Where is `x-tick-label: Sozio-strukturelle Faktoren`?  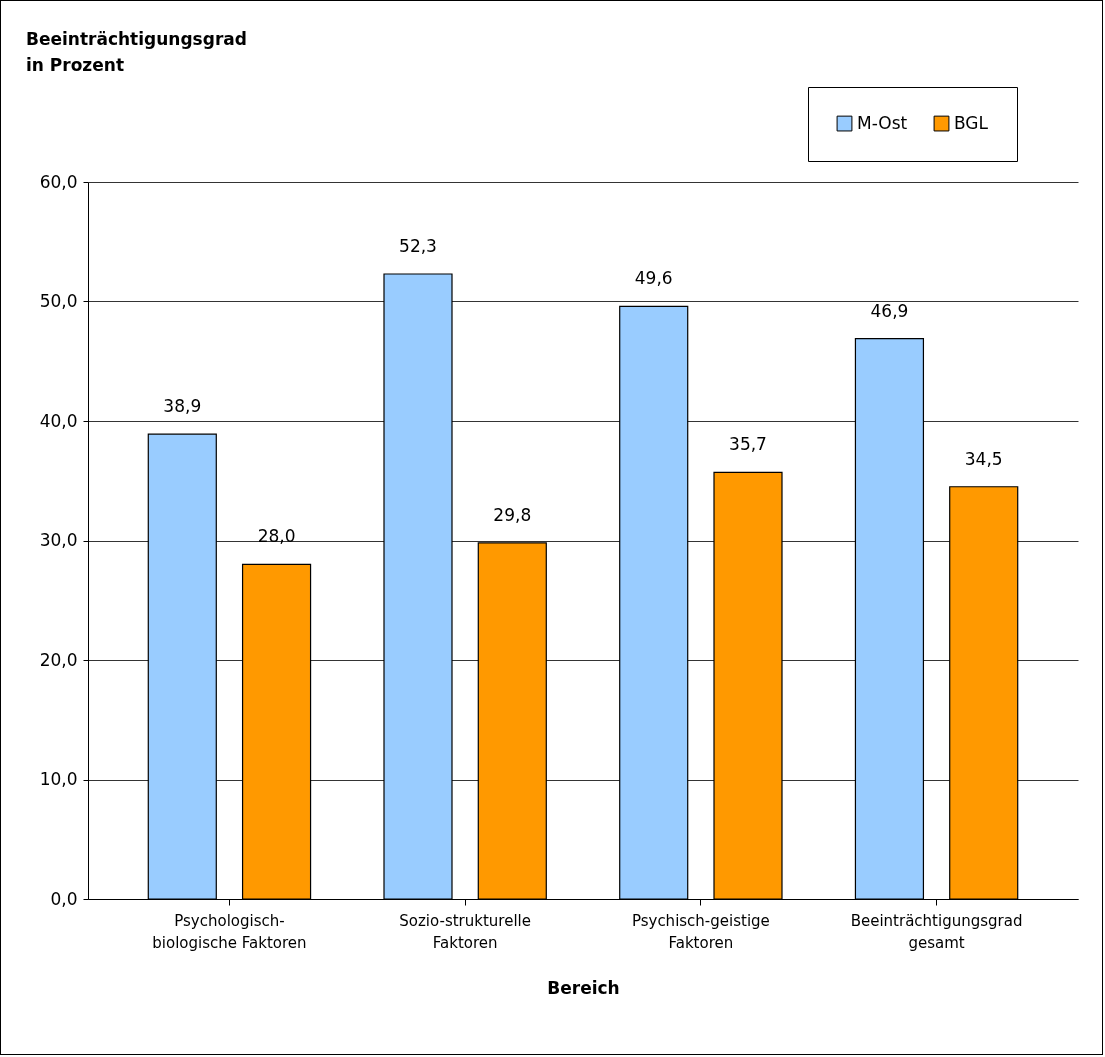
x-tick-label: Sozio-strukturelle Faktoren is located at coordinates (465, 931).